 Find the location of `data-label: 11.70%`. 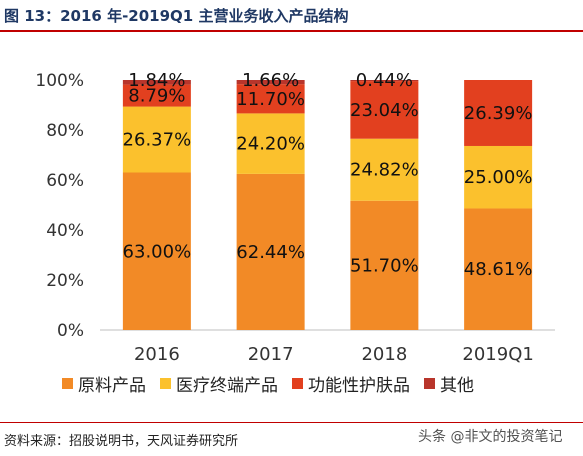

data-label: 11.70% is located at coordinates (270, 99).